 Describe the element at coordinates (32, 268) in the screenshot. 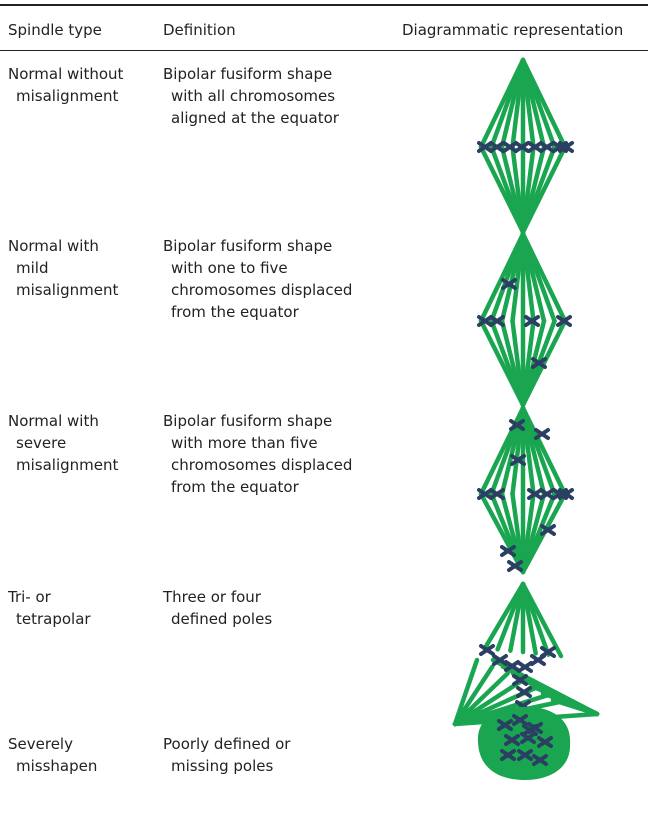

I see `type-line: mild` at that location.